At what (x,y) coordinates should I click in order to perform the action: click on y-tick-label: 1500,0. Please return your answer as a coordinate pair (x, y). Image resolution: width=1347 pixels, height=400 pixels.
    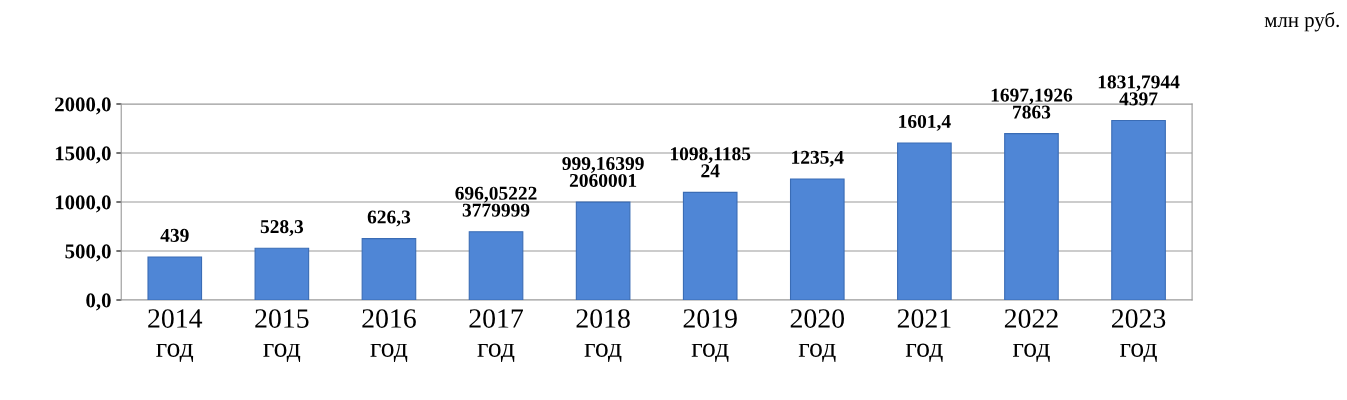
    Looking at the image, I should click on (83, 155).